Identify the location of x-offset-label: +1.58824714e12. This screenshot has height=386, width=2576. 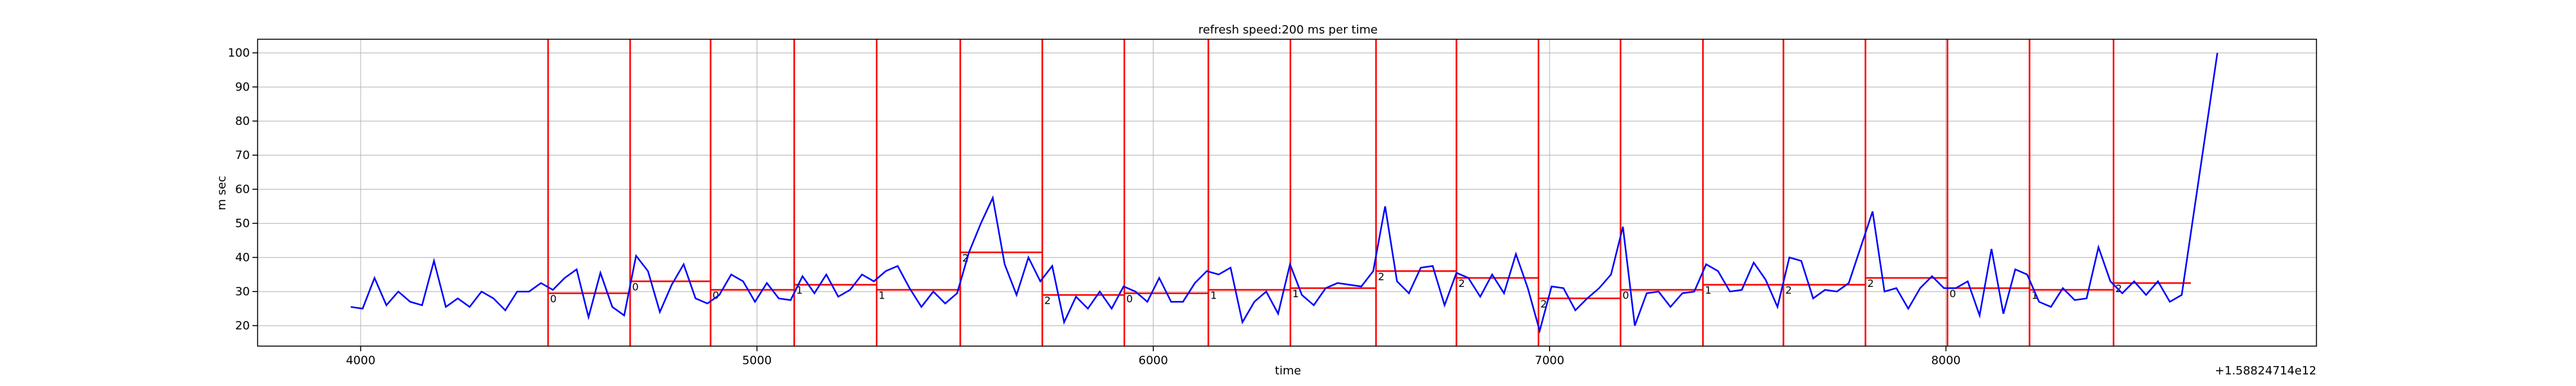
(2265, 371).